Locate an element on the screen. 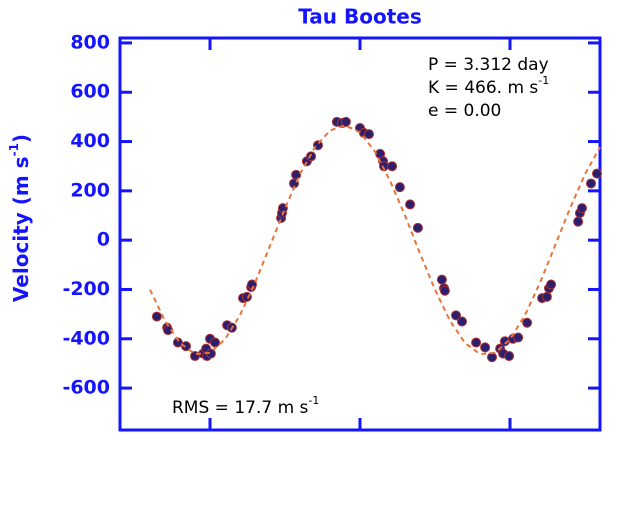 This screenshot has height=512, width=640. y-tick-label: 800 is located at coordinates (90, 42).